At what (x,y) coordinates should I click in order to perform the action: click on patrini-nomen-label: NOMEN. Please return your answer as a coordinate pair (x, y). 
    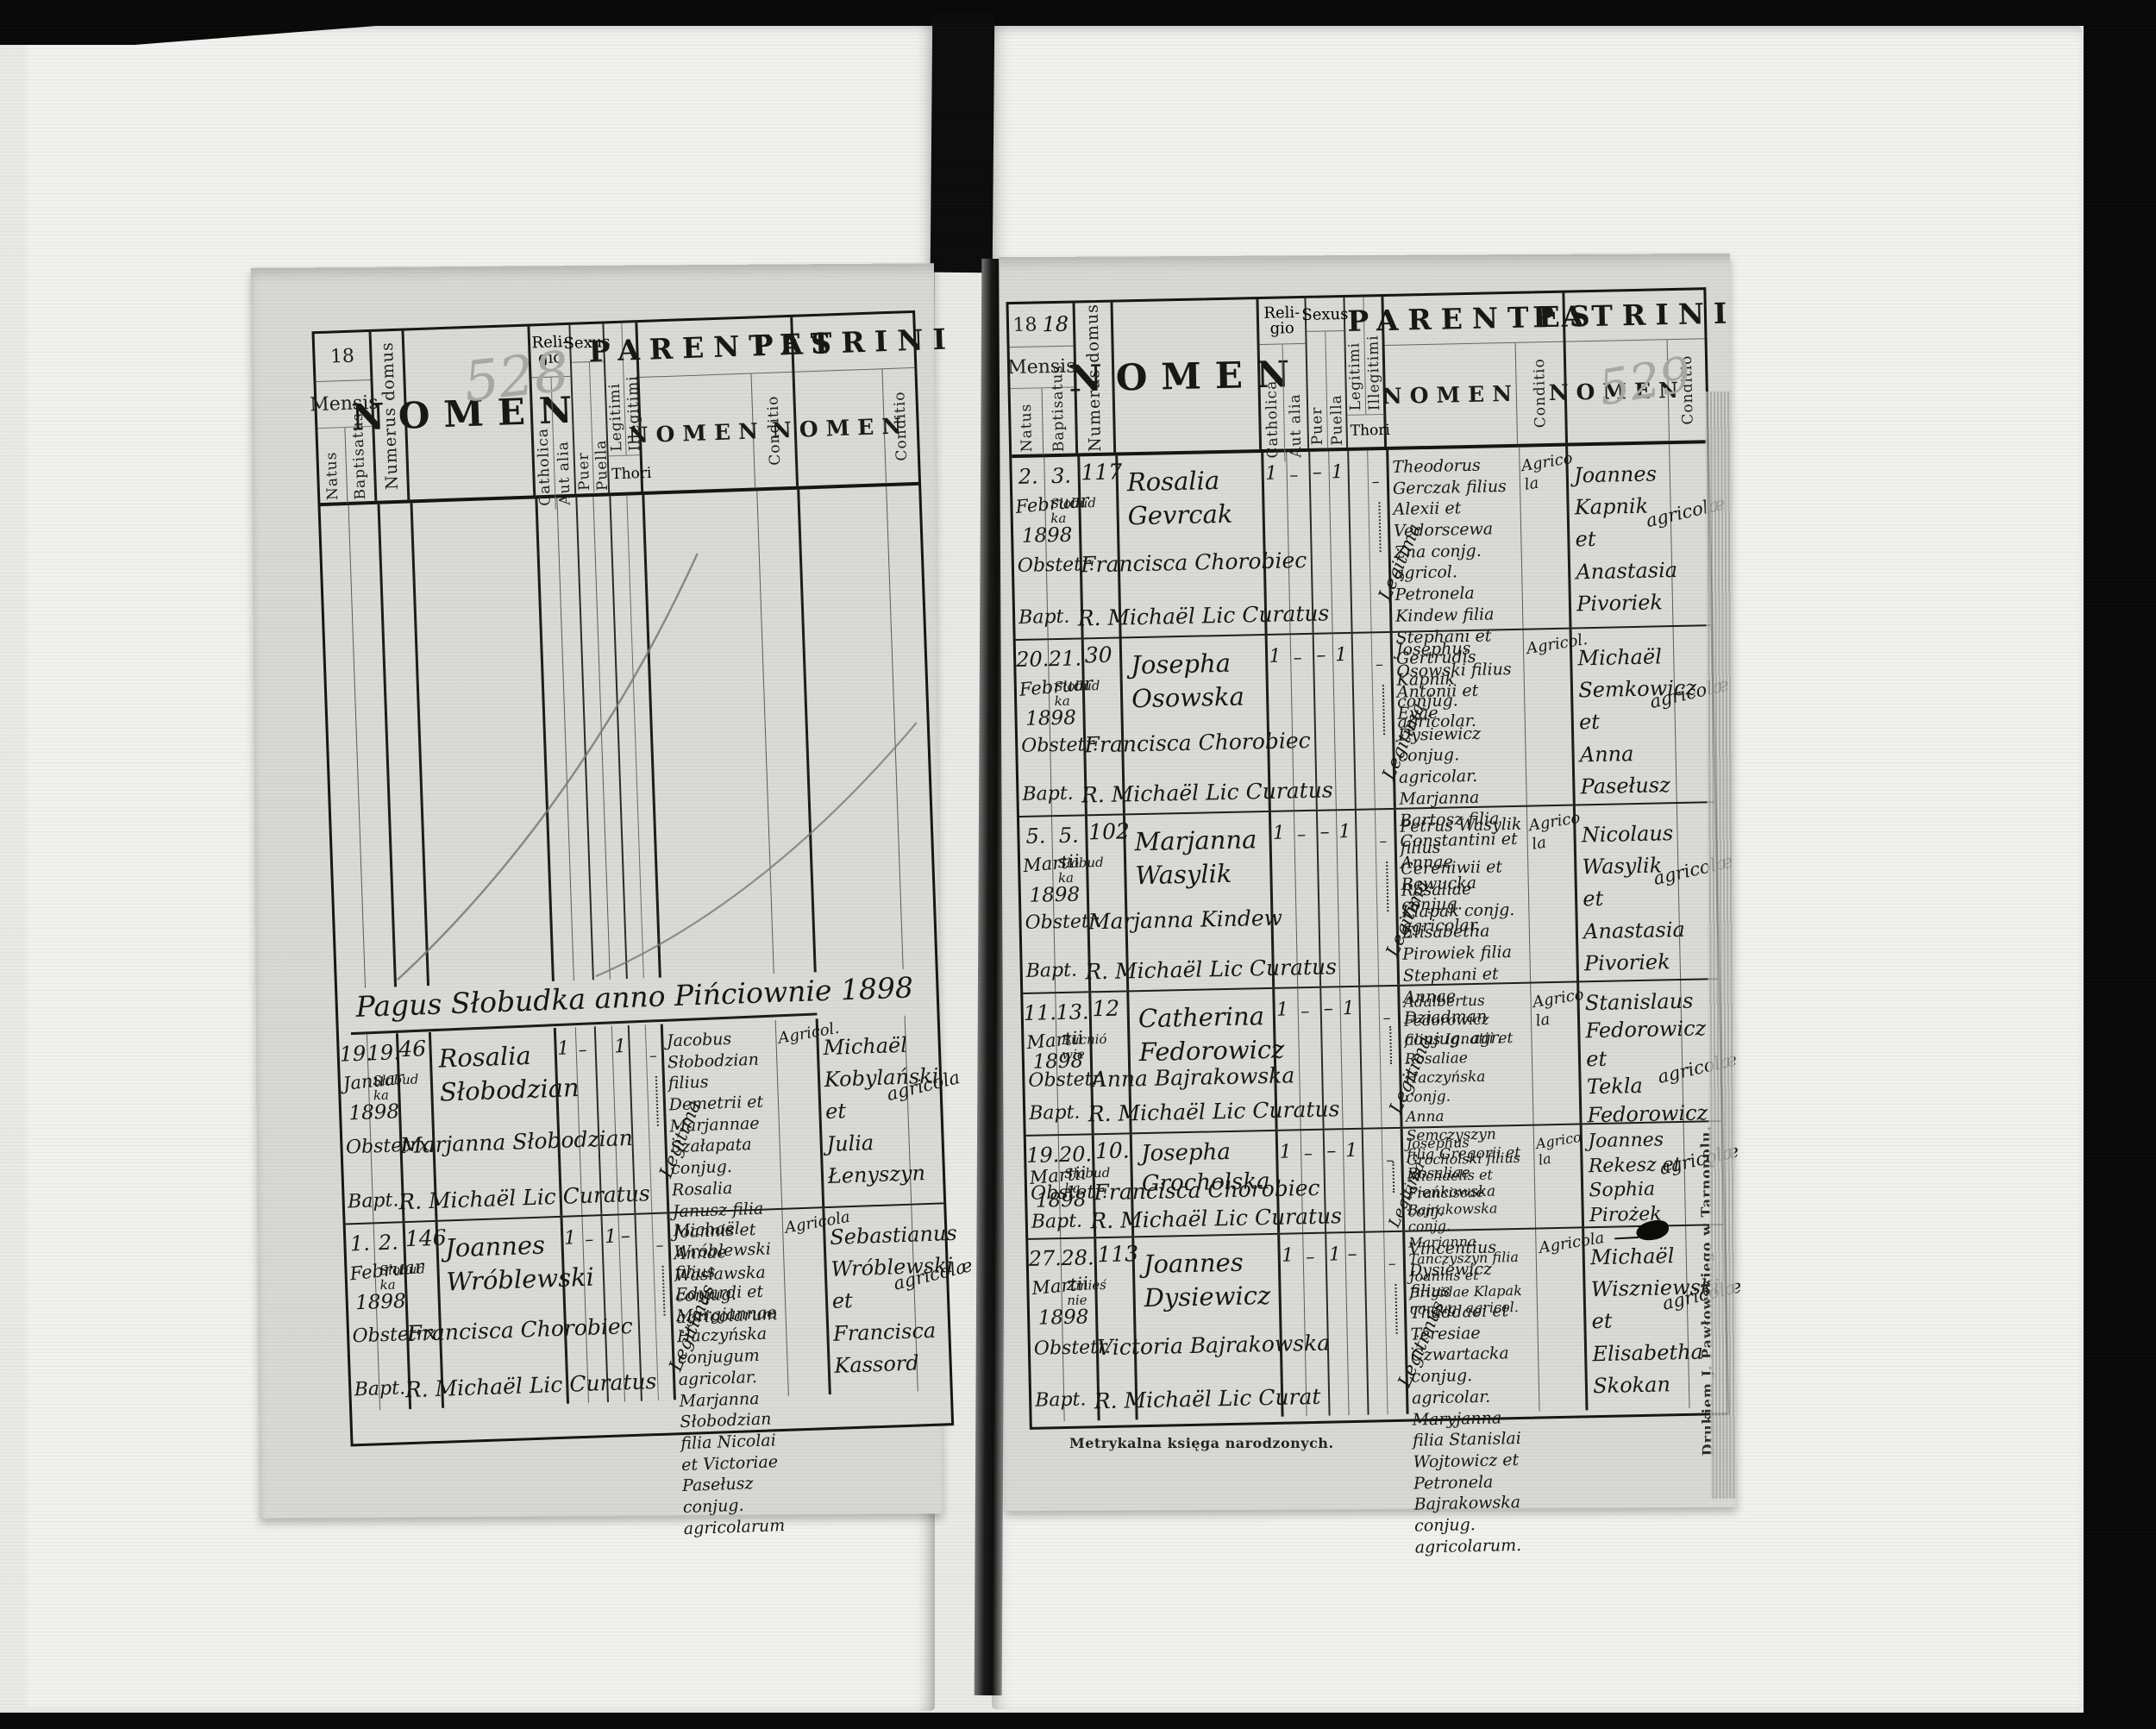
    Looking at the image, I should click on (840, 428).